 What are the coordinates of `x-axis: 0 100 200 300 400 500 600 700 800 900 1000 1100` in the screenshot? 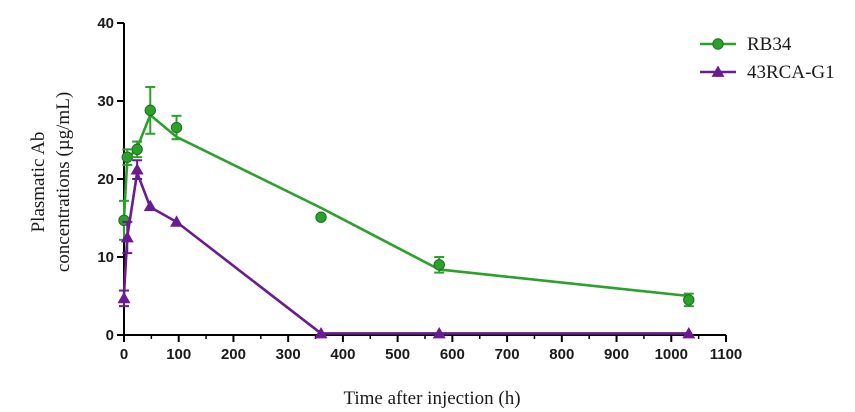 It's located at (431, 348).